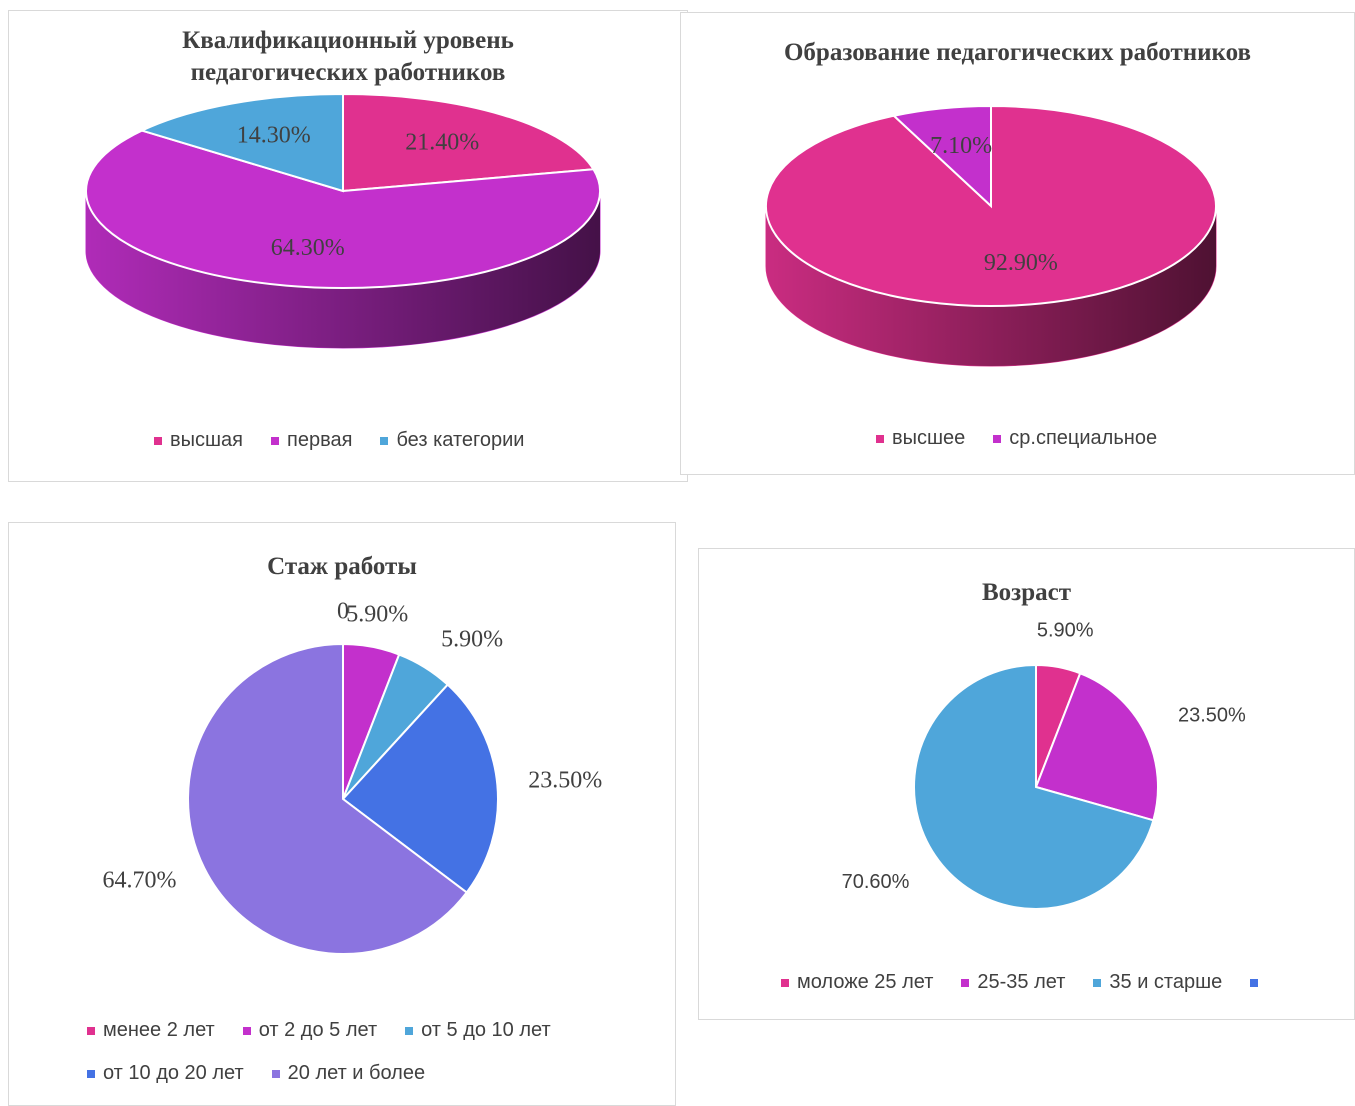 This screenshot has height=1106, width=1355. I want to click on data-label: 70.60%, so click(876, 882).